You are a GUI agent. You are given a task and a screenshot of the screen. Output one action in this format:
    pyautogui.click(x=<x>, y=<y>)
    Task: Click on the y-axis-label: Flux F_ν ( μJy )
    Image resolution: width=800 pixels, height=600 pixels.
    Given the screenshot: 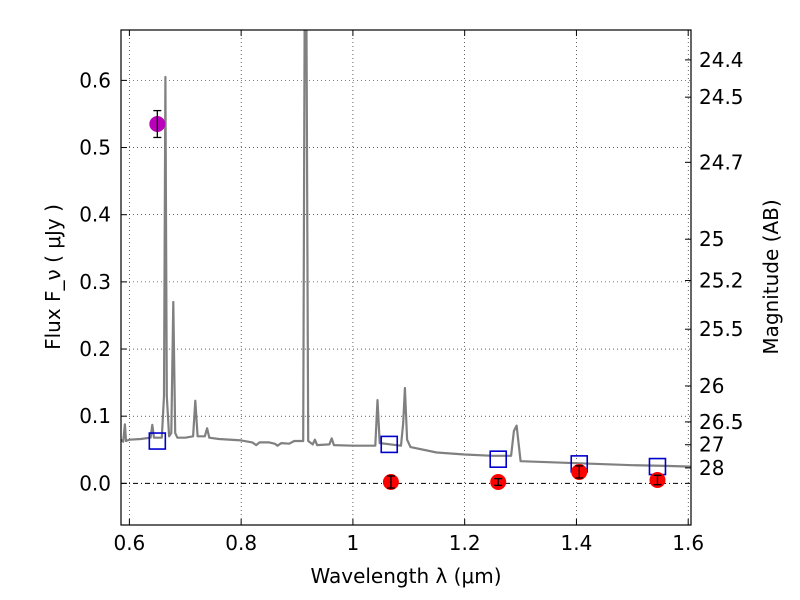 What is the action you would take?
    pyautogui.click(x=53, y=277)
    